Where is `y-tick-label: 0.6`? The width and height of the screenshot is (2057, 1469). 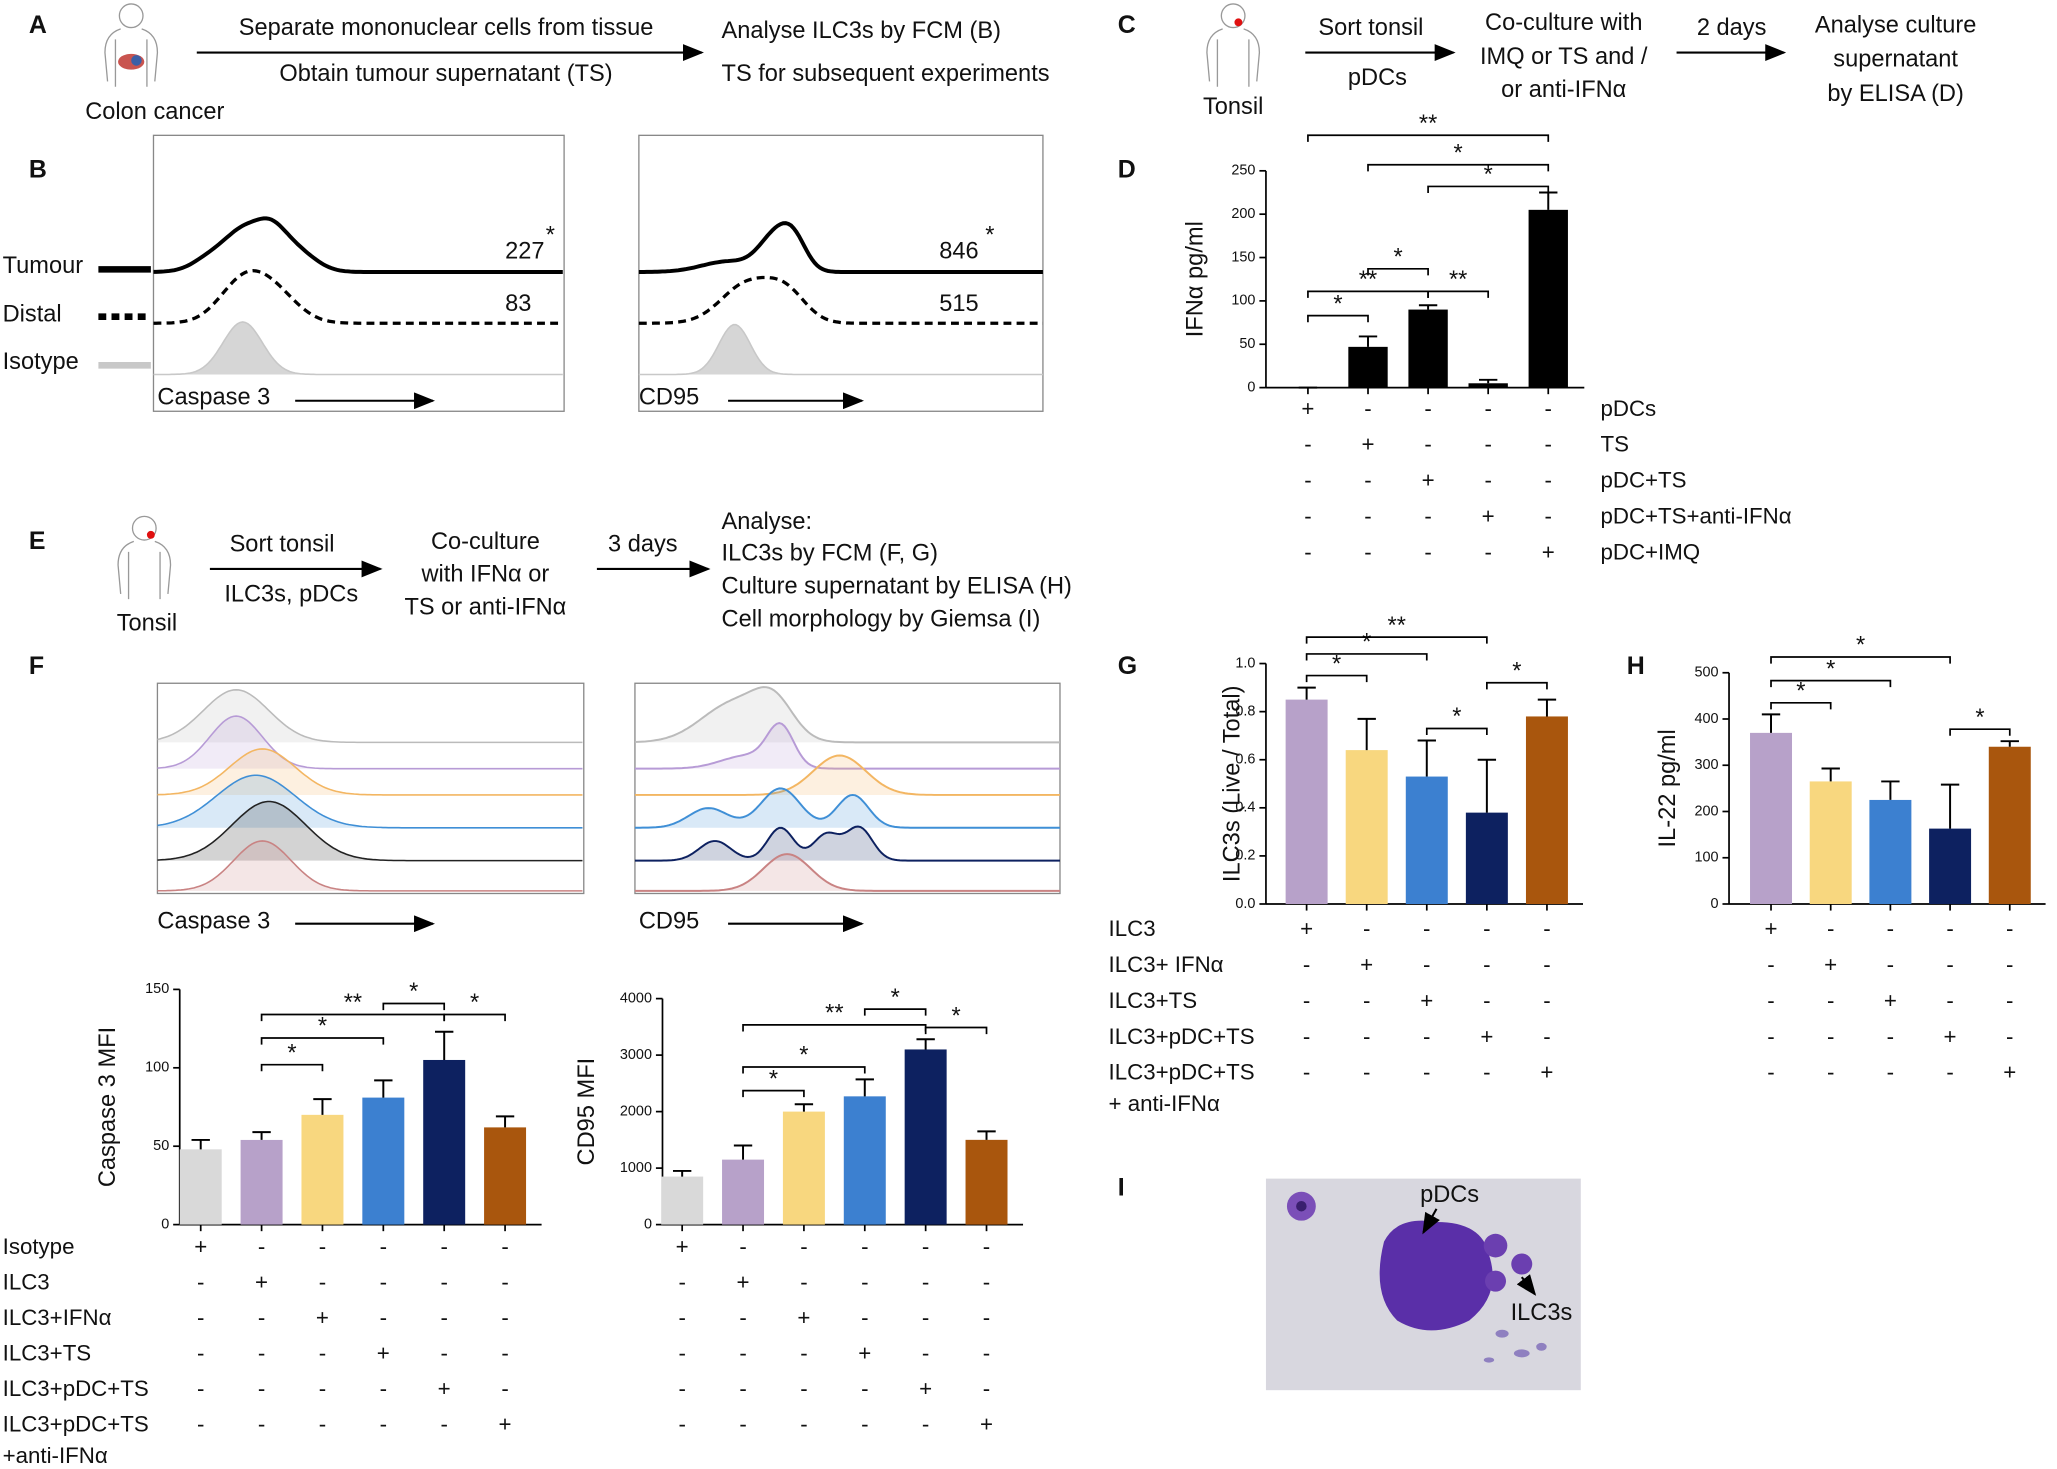
y-tick-label: 0.6 is located at coordinates (1245, 760).